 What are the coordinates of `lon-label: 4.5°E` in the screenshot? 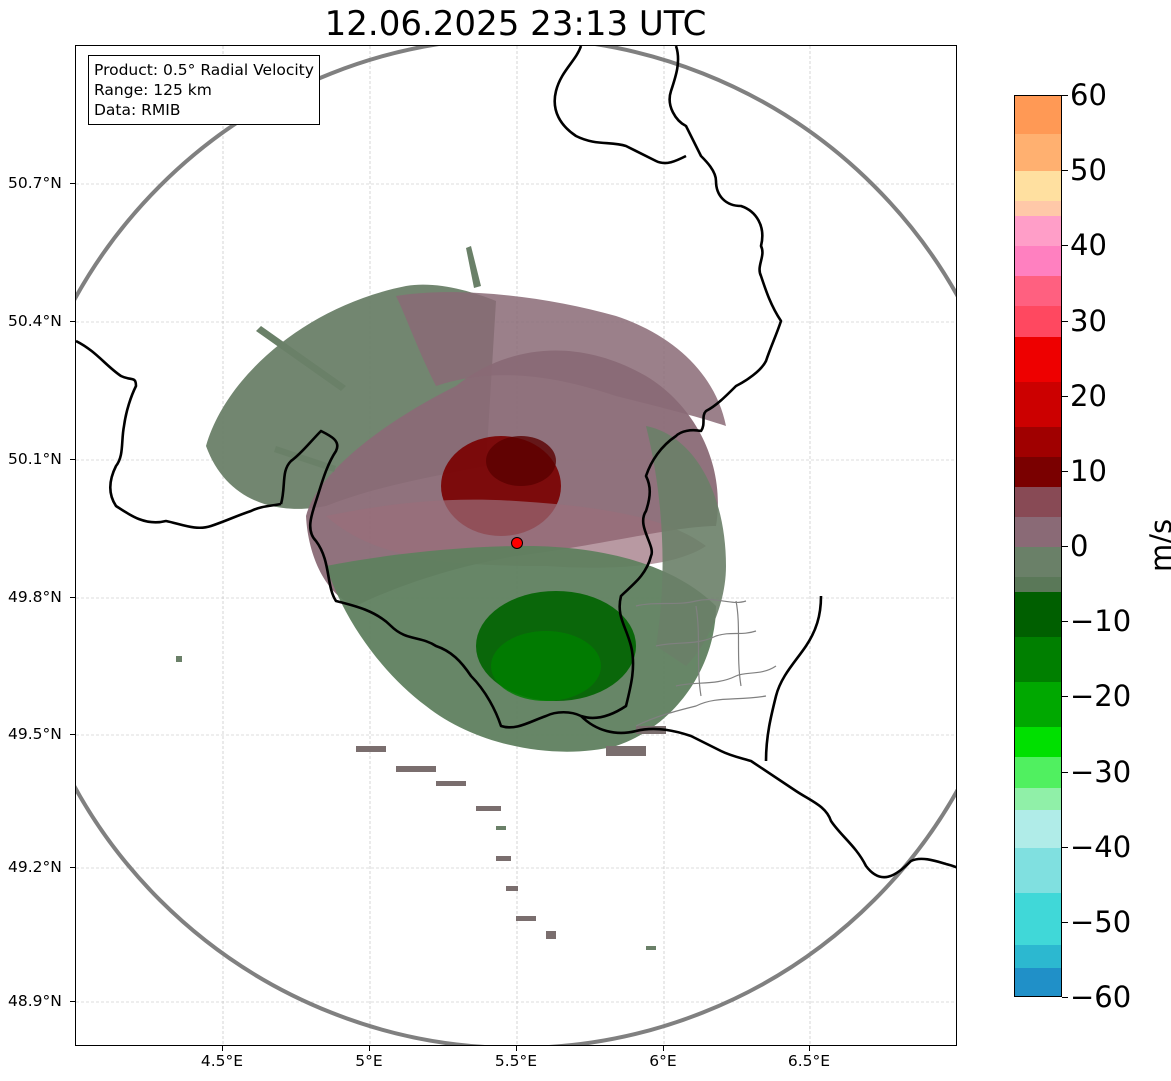 It's located at (222, 1061).